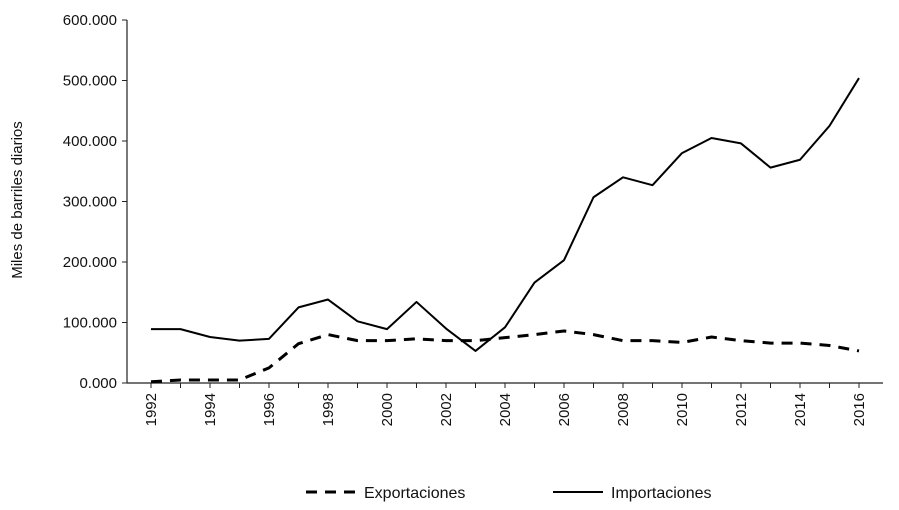 The width and height of the screenshot is (899, 510). Describe the element at coordinates (859, 409) in the screenshot. I see `x-tick-label: 2016` at that location.